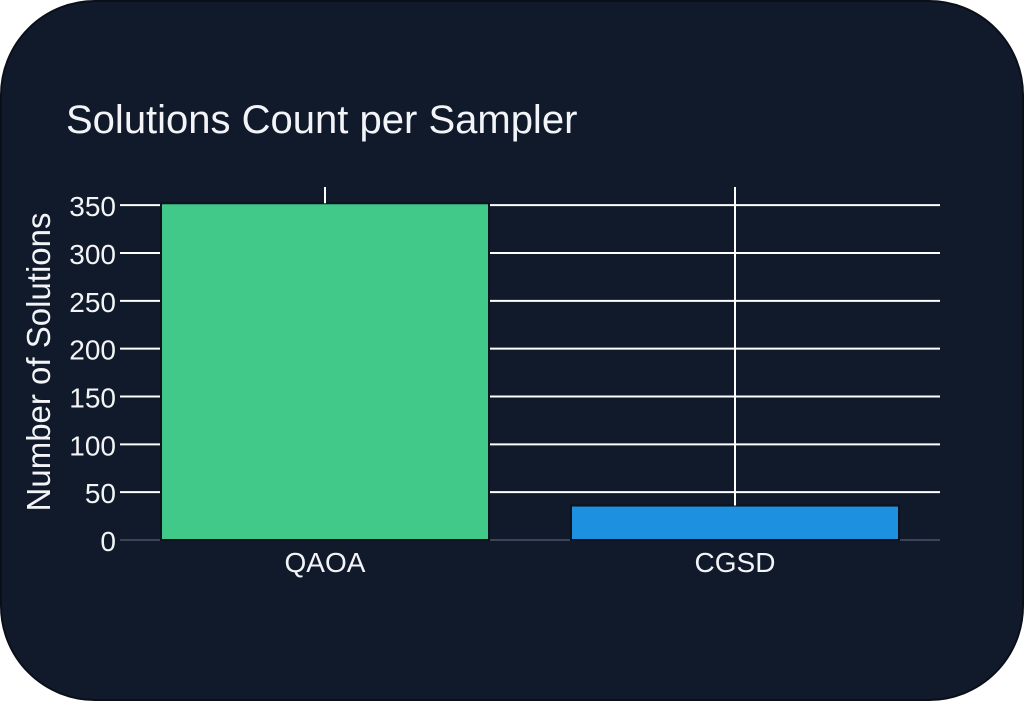 The width and height of the screenshot is (1024, 703). What do you see at coordinates (735, 562) in the screenshot?
I see `x-tick-label: CGSD` at bounding box center [735, 562].